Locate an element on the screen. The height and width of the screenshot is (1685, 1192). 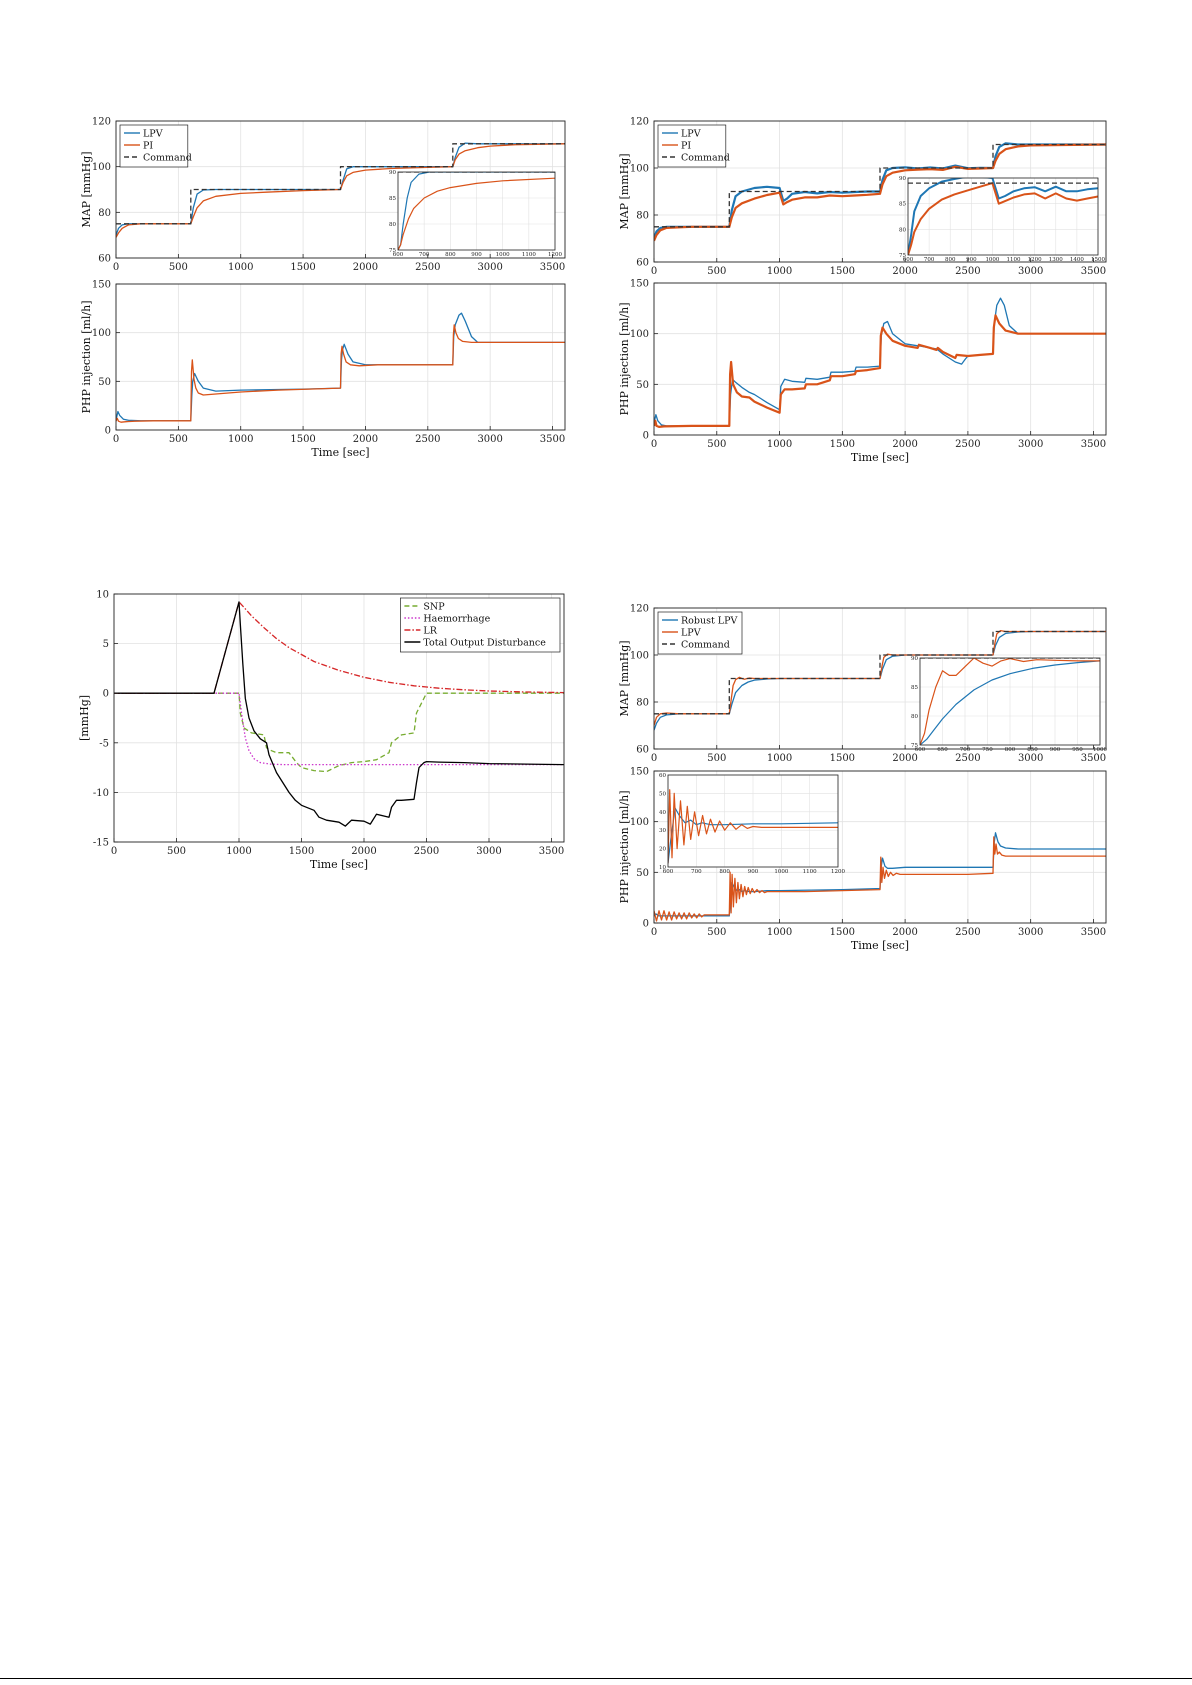
inset-area is located at coordinates (1003, 216).